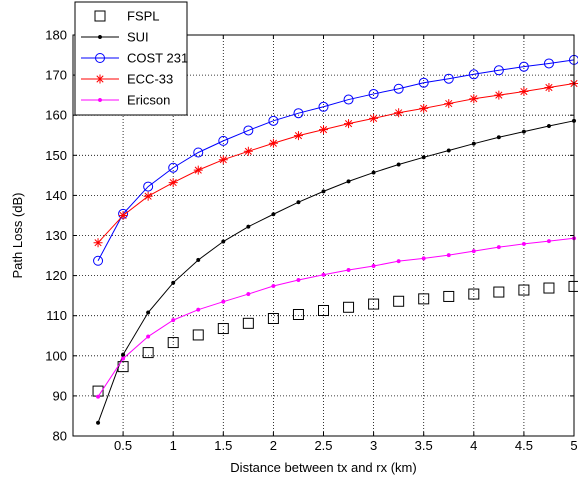 Image resolution: width=578 pixels, height=483 pixels. Describe the element at coordinates (323, 445) in the screenshot. I see `x-tick-label: 2.5` at that location.